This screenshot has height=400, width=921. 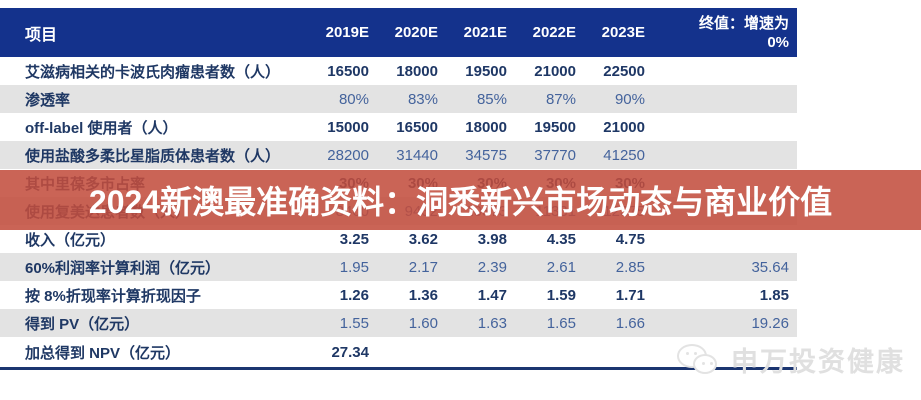 What do you see at coordinates (560, 99) in the screenshot?
I see `row-value: 87%` at bounding box center [560, 99].